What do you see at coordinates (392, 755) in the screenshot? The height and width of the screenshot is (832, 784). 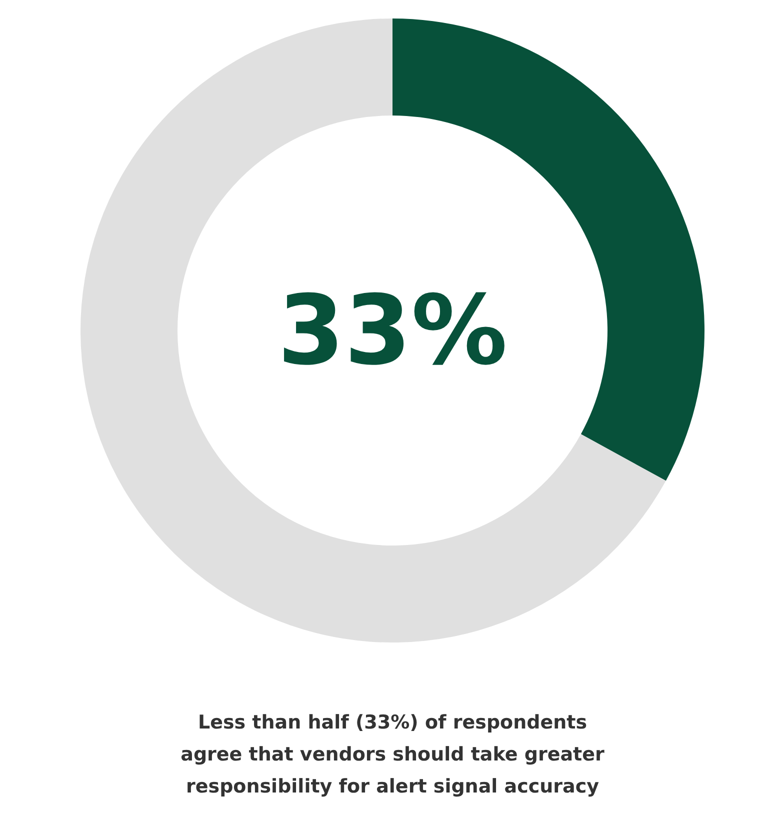 I see `text: Less than half (33%) of respondents agree that vendors should take greater responsibility for alert signal accuracy` at bounding box center [392, 755].